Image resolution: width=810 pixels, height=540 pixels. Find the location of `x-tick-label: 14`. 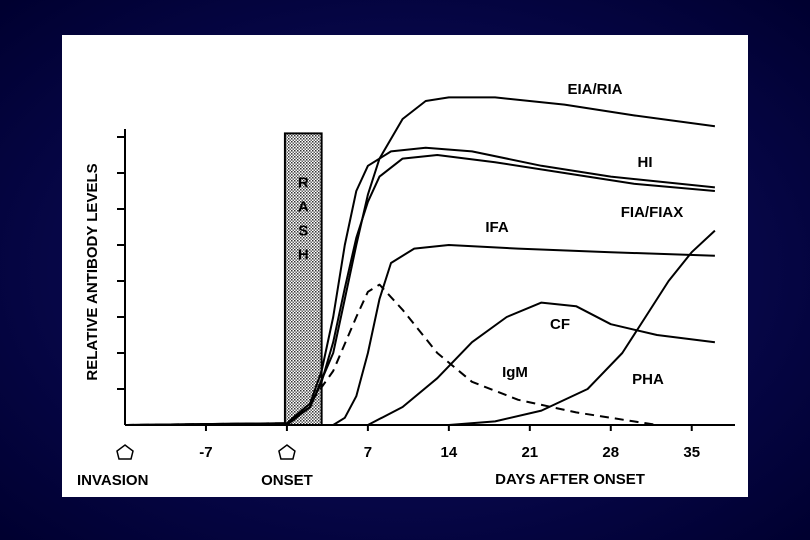

x-tick-label: 14 is located at coordinates (449, 452).